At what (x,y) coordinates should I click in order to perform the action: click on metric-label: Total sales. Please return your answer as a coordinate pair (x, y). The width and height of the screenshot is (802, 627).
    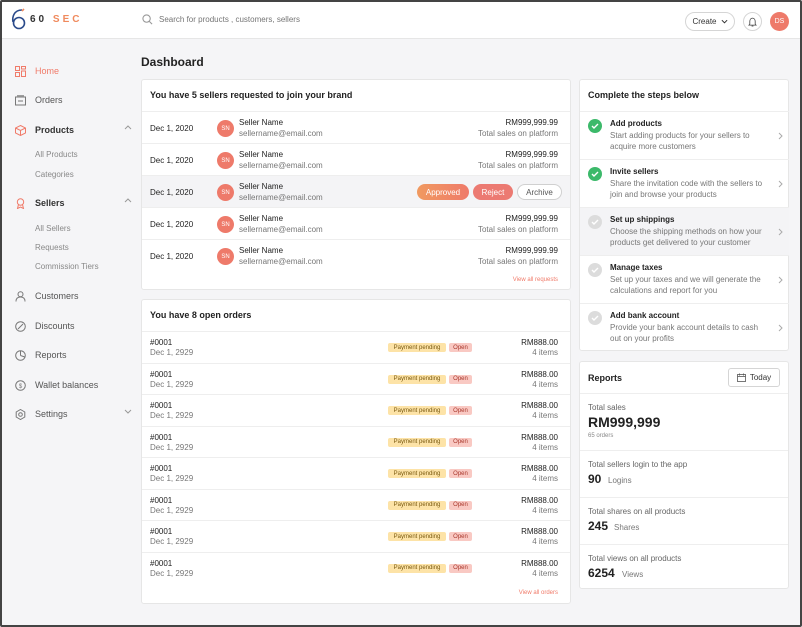
    Looking at the image, I should click on (607, 407).